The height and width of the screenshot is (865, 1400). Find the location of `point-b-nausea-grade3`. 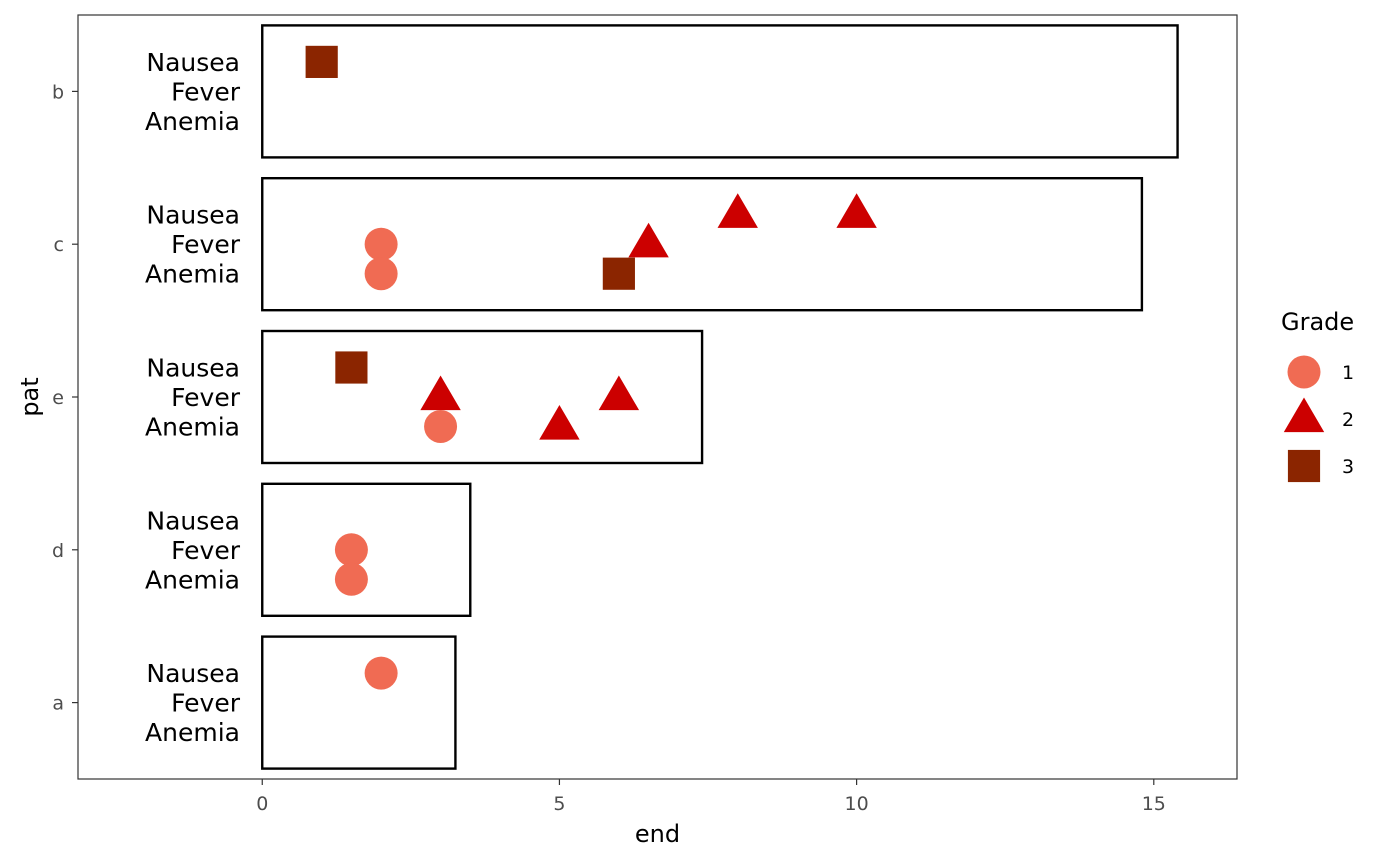

point-b-nausea-grade3 is located at coordinates (321, 61).